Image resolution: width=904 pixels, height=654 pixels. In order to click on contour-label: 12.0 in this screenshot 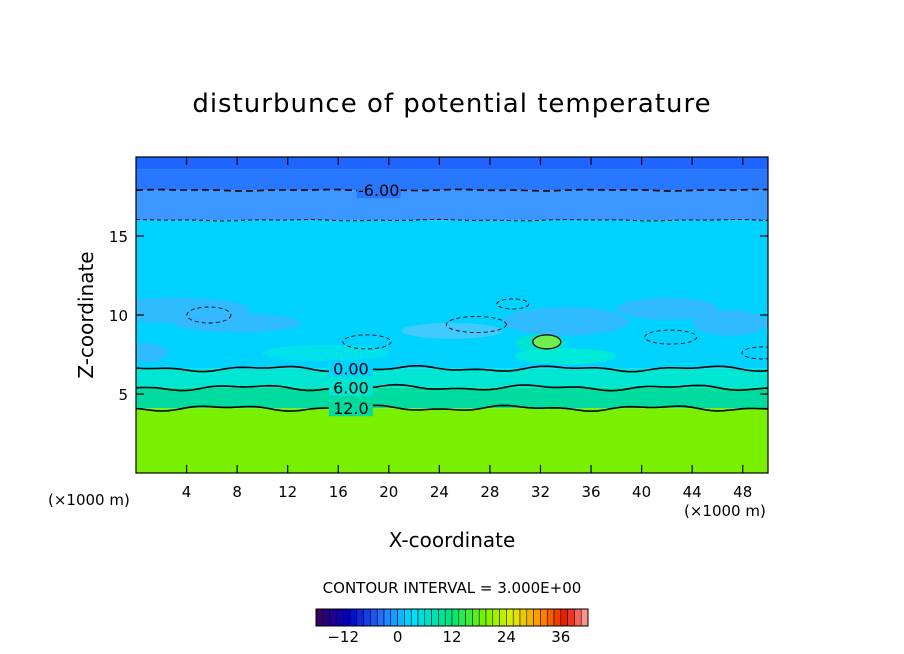, I will do `click(351, 408)`.